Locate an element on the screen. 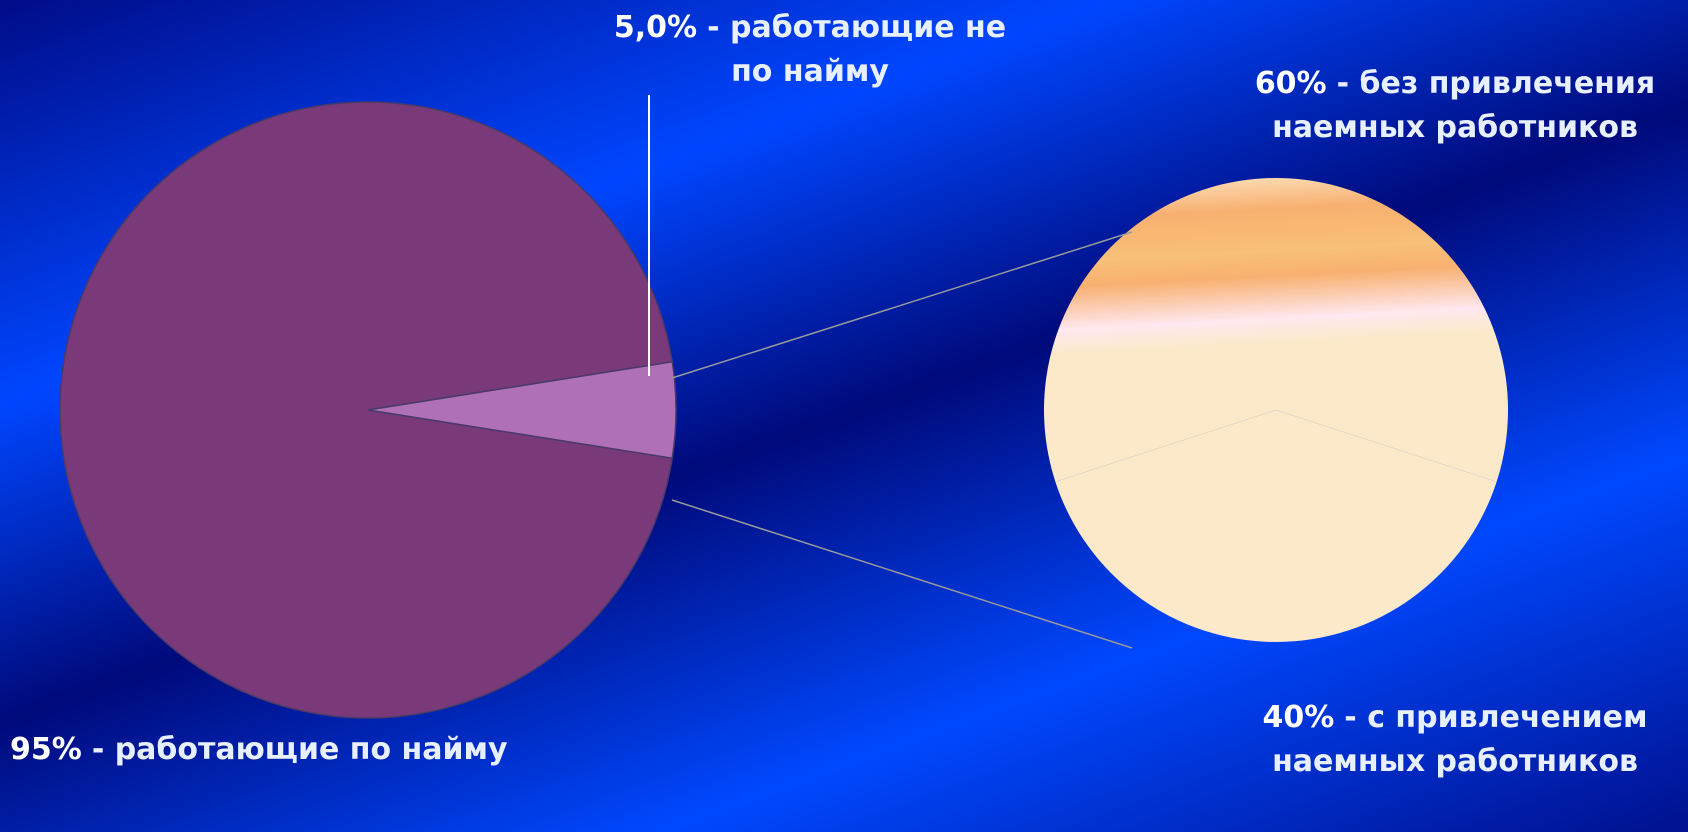 The height and width of the screenshot is (832, 1688). value-label: 95% is located at coordinates (46, 749).